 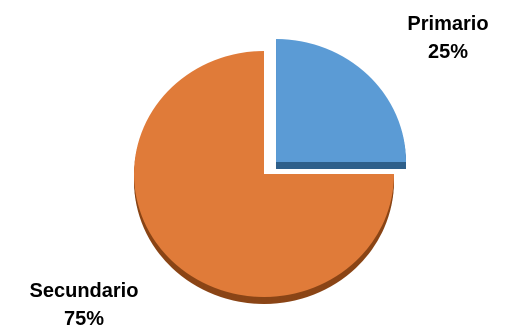 What do you see at coordinates (447, 24) in the screenshot?
I see `slice-name-primario: Primario` at bounding box center [447, 24].